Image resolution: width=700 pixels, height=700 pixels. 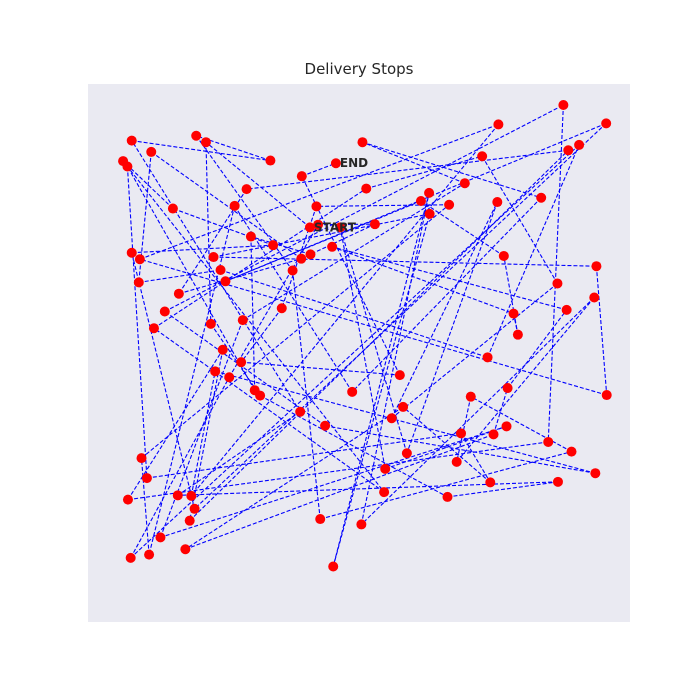 What do you see at coordinates (359, 69) in the screenshot?
I see `chart-title: Delivery Stops` at bounding box center [359, 69].